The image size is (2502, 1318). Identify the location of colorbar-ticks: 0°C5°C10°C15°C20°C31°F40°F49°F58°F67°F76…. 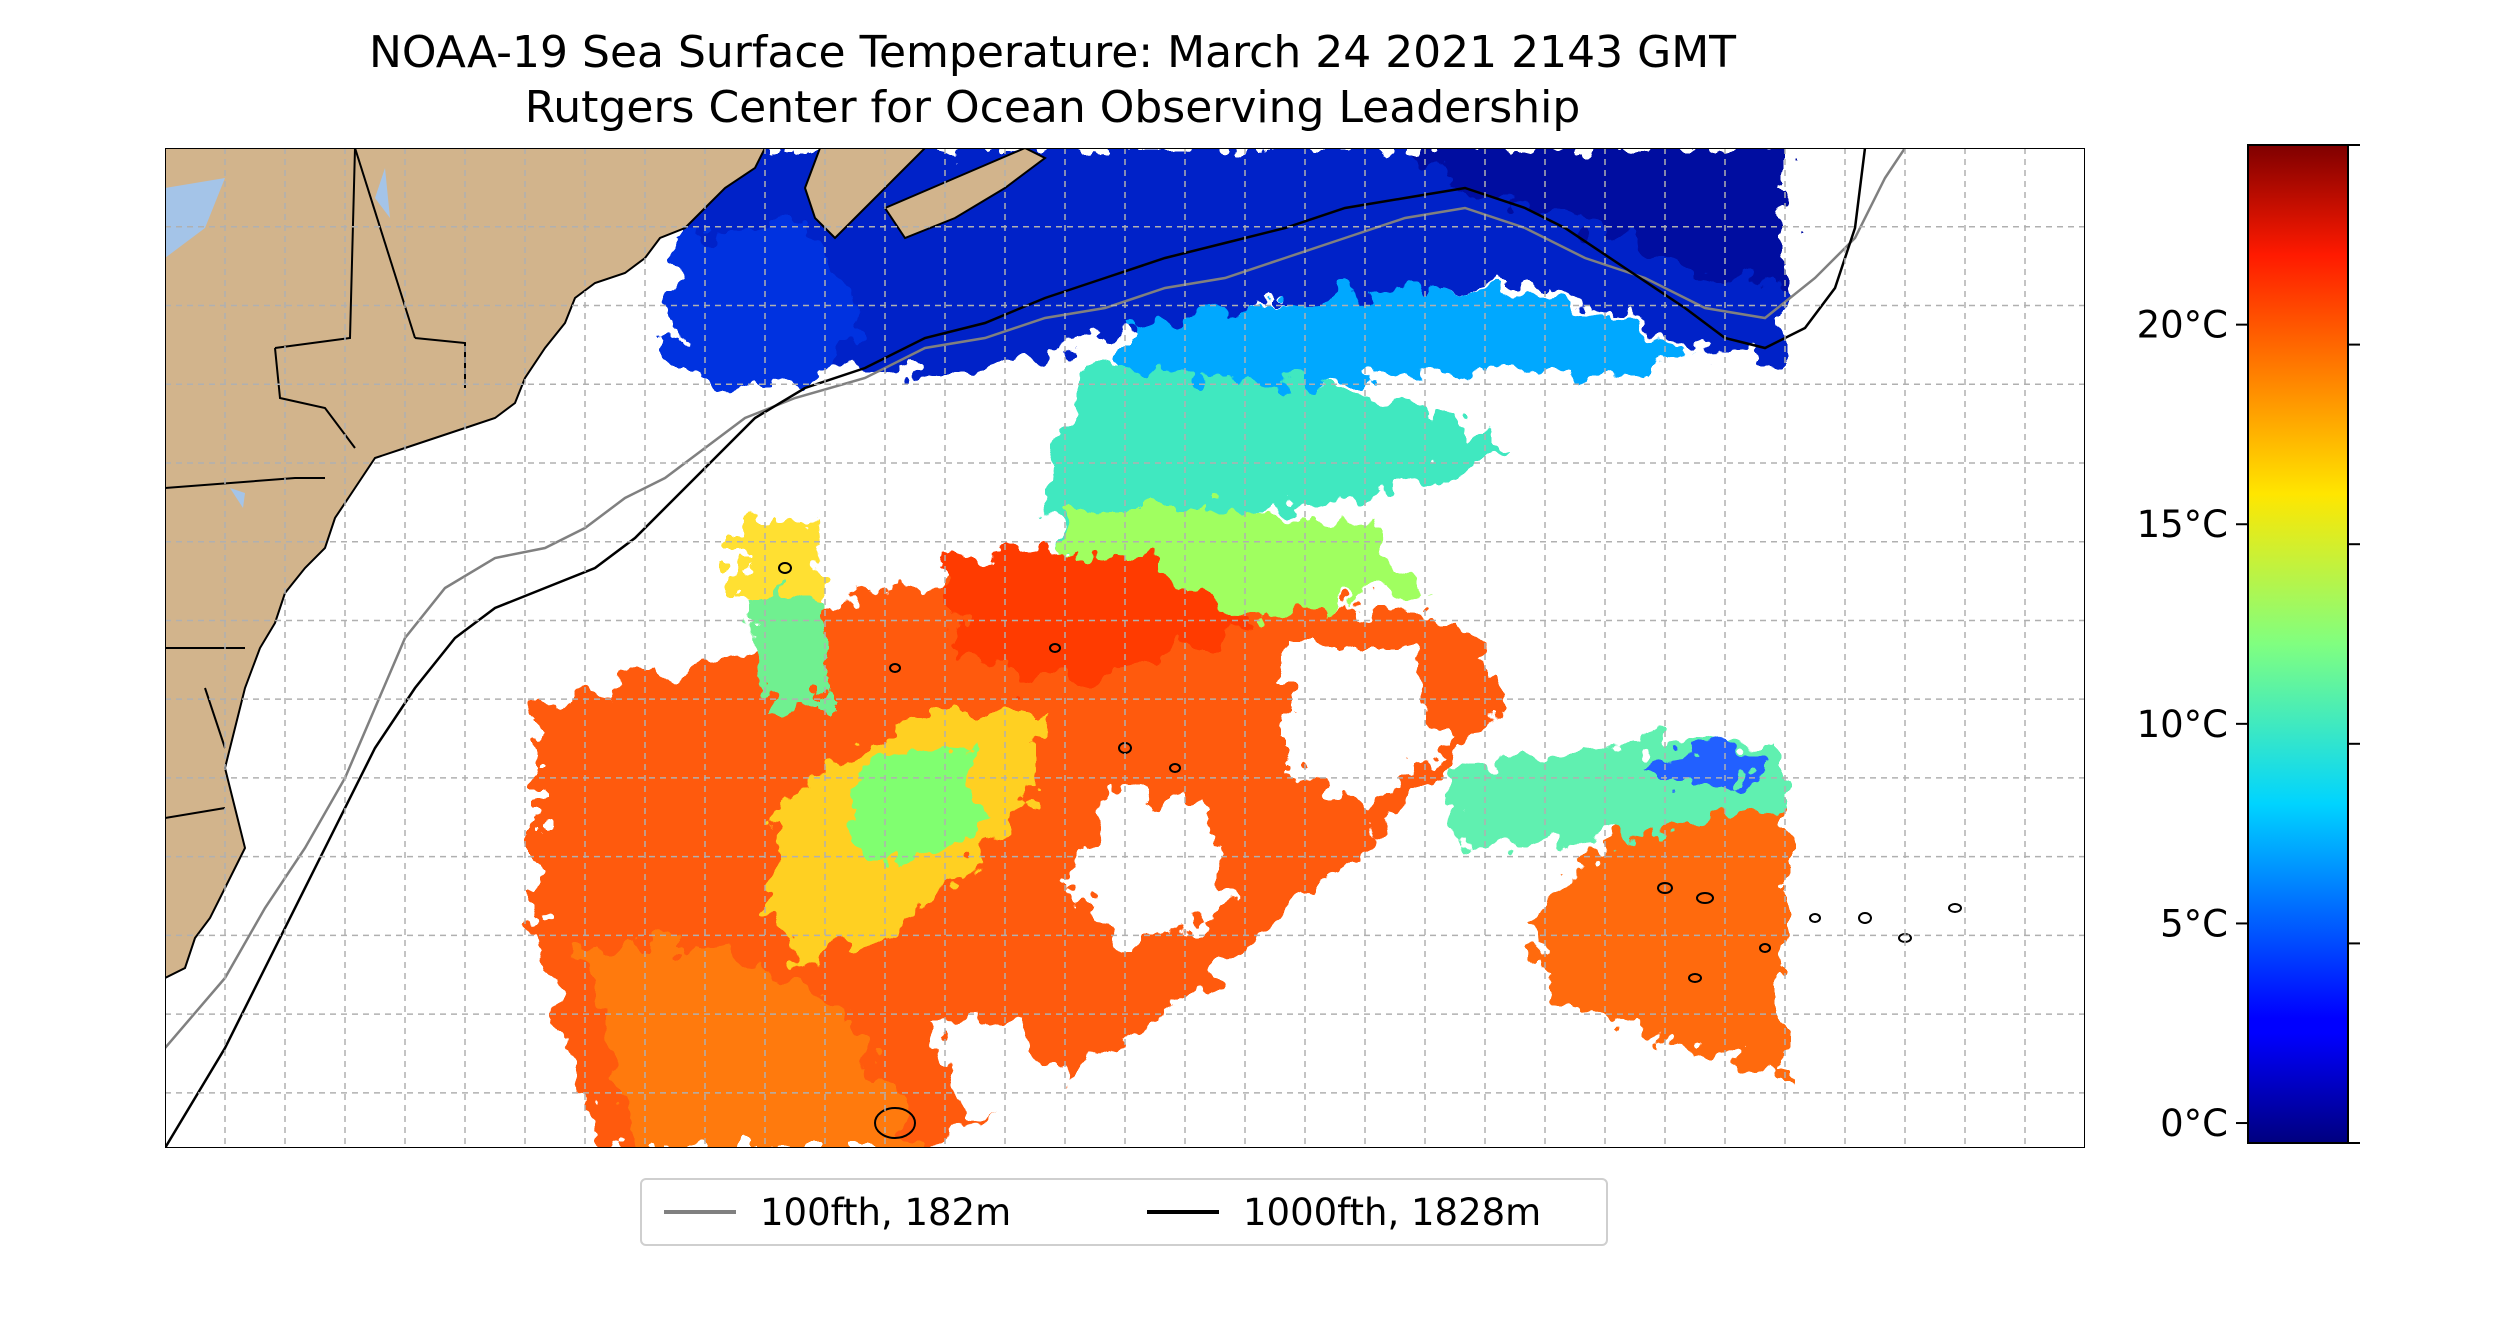
(2248, 644).